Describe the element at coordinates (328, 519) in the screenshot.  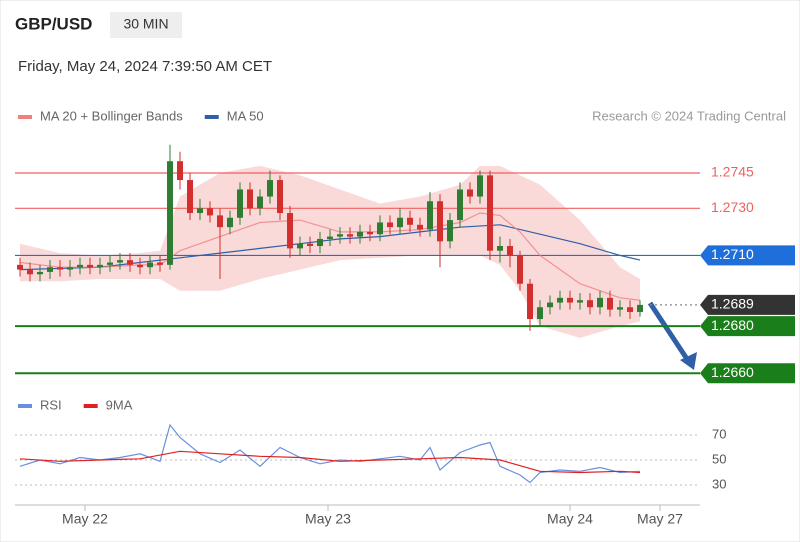
I see `x-tick-label: May 23` at that location.